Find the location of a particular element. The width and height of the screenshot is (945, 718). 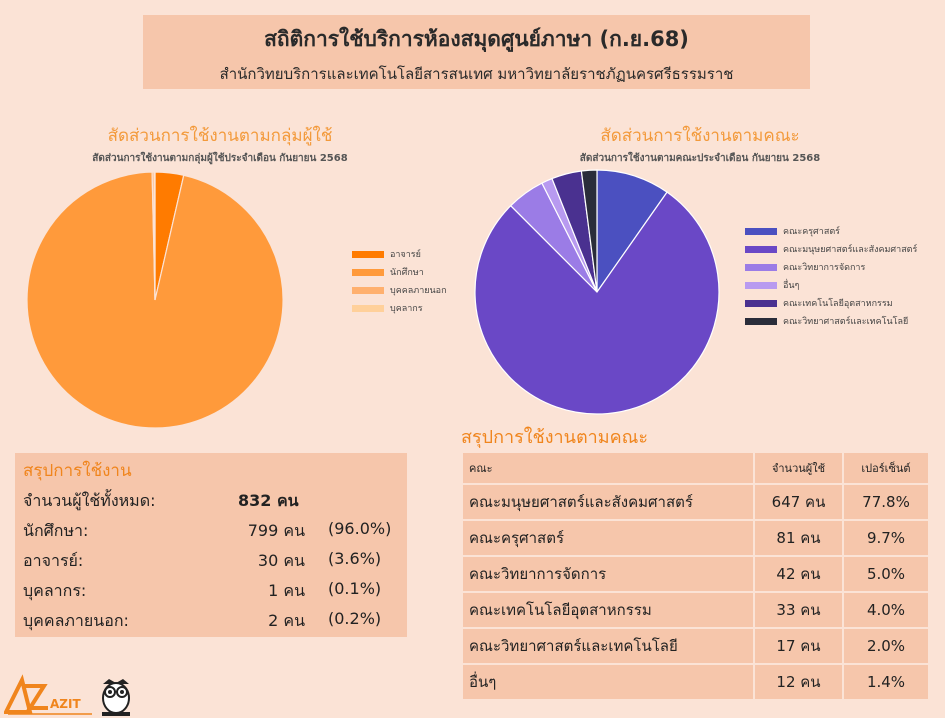

legend-label: คณะวิทยาศาสตร์และเทคโนโลยี is located at coordinates (846, 322).